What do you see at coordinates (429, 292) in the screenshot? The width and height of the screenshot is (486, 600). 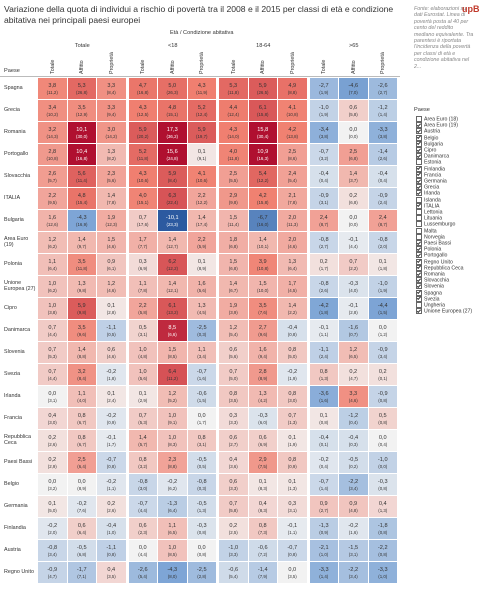 I see `filter-item: Spagna` at bounding box center [429, 292].